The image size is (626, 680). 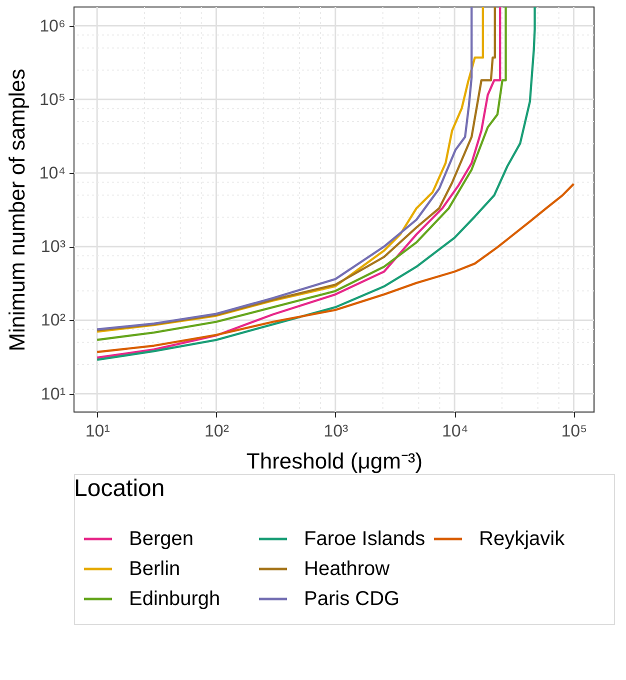 I want to click on legend-label: Faroe Islands, so click(x=365, y=539).